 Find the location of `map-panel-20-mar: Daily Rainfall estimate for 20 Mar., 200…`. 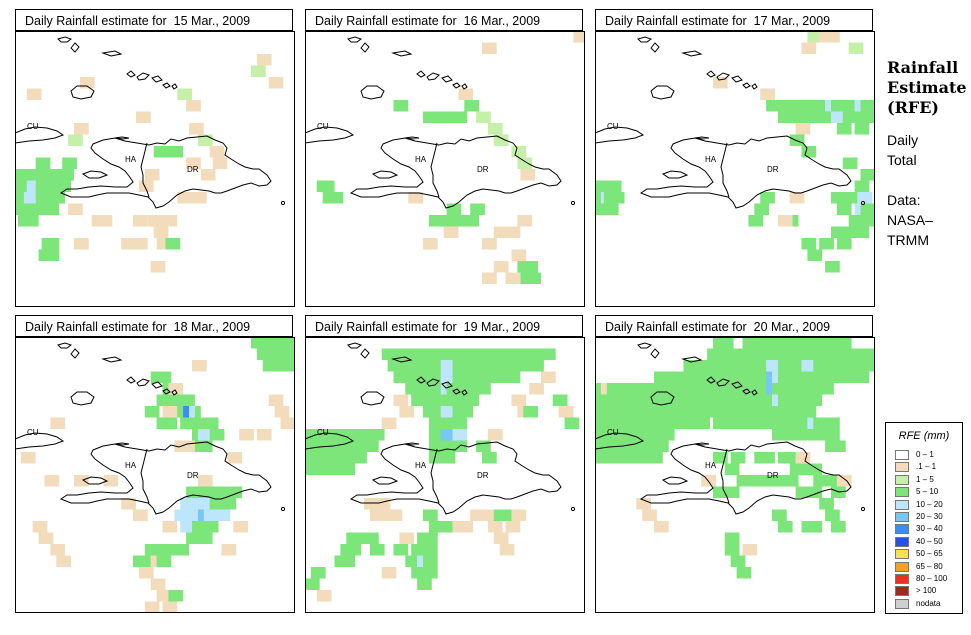

map-panel-20-mar: Daily Rainfall estimate for 20 Mar., 200… is located at coordinates (735, 464).